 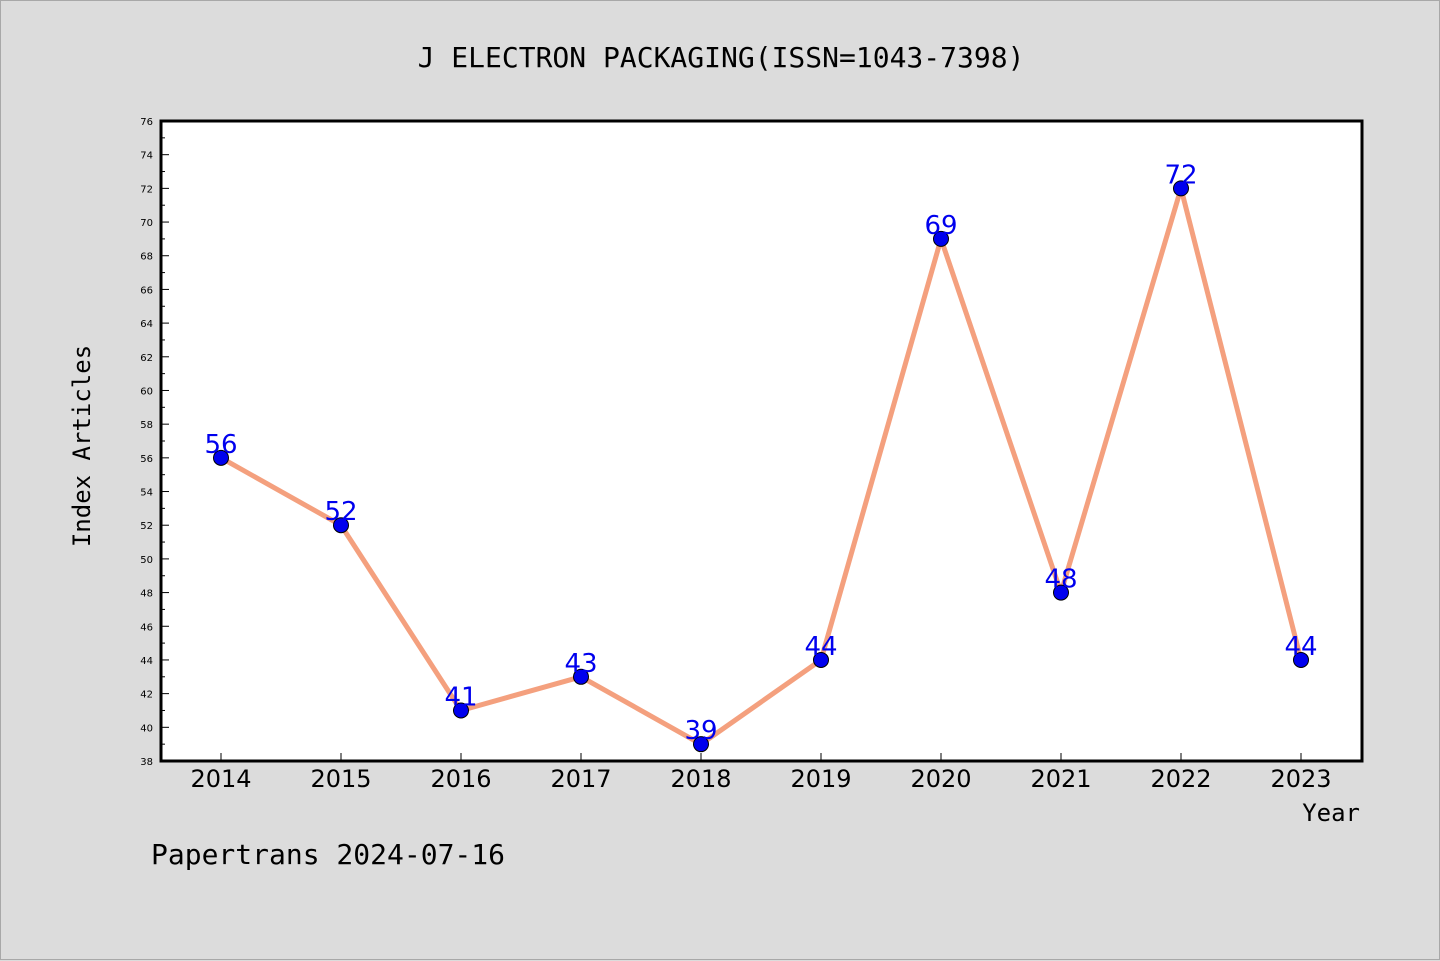 What do you see at coordinates (146, 257) in the screenshot?
I see `y-tick-label: 68` at bounding box center [146, 257].